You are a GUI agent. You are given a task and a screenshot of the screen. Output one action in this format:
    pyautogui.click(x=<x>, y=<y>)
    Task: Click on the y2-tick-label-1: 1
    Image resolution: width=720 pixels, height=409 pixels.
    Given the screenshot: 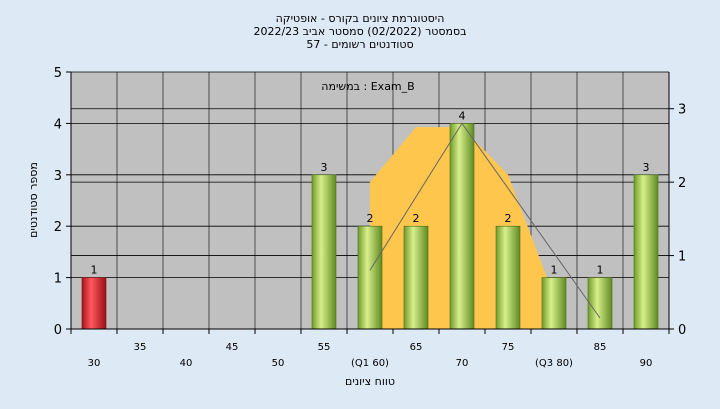 What is the action you would take?
    pyautogui.click(x=682, y=257)
    